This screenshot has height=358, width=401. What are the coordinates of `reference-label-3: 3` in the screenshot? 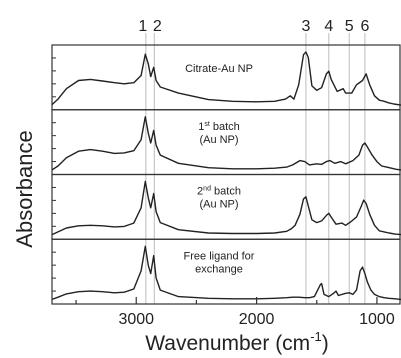 It's located at (305, 26).